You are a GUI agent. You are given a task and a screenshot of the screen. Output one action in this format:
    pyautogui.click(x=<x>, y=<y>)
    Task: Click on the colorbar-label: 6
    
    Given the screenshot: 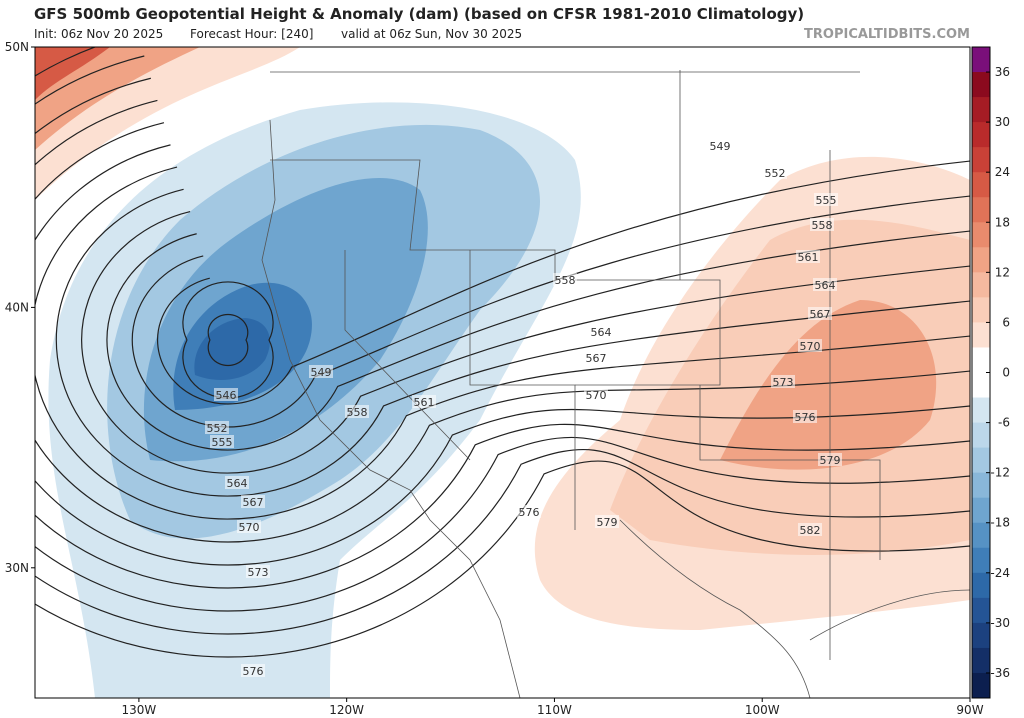 What is the action you would take?
    pyautogui.click(x=1006, y=322)
    